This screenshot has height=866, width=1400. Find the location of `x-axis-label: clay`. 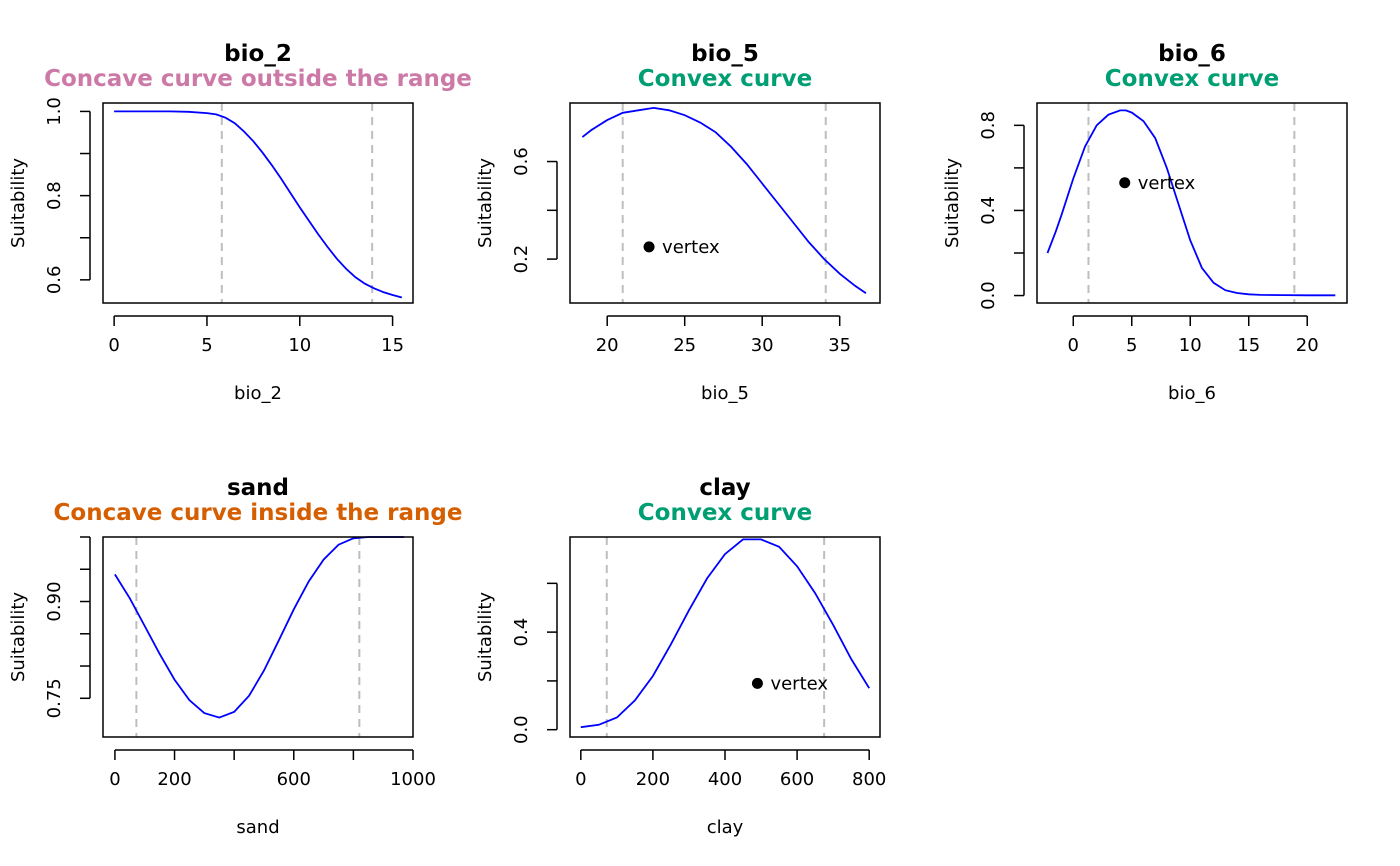

x-axis-label: clay is located at coordinates (725, 827).